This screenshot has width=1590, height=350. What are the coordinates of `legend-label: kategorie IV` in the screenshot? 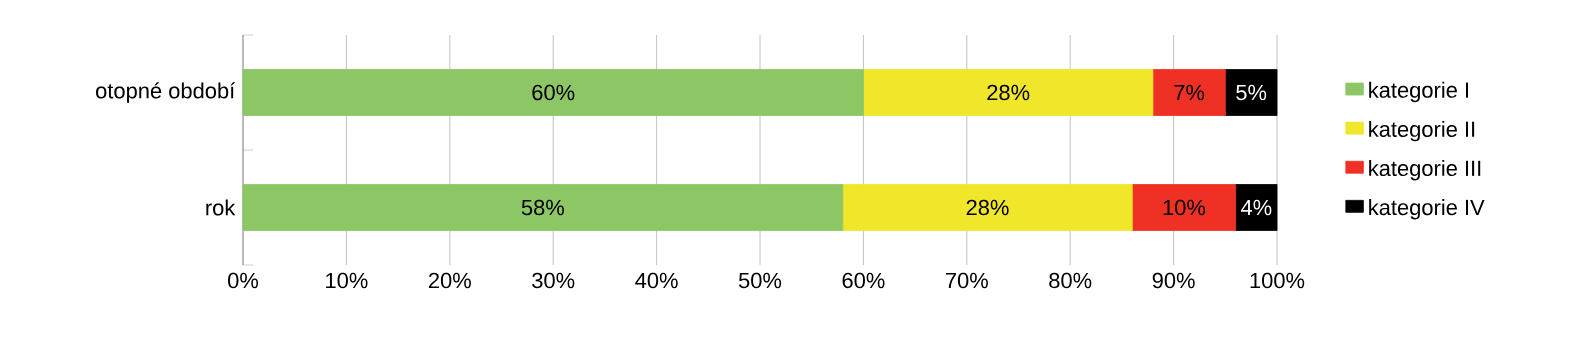 It's located at (1427, 209).